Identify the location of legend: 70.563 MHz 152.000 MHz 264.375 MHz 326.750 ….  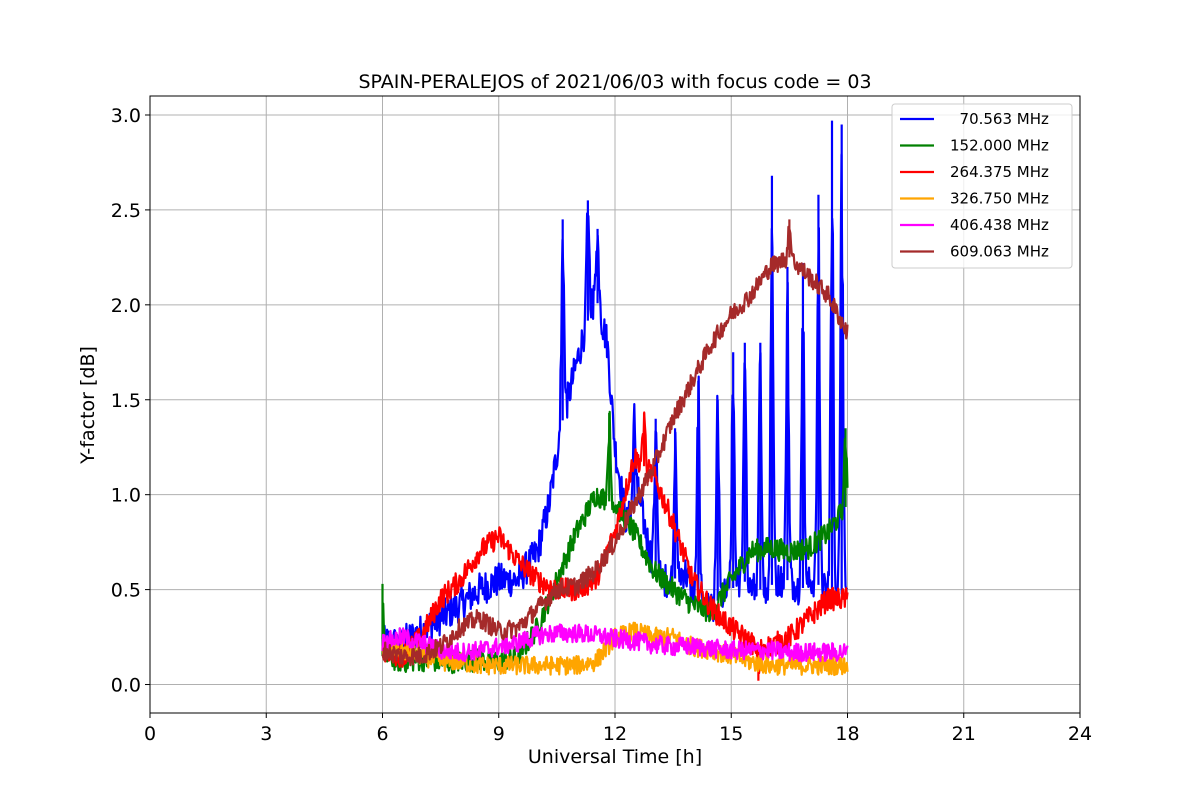
(982, 186).